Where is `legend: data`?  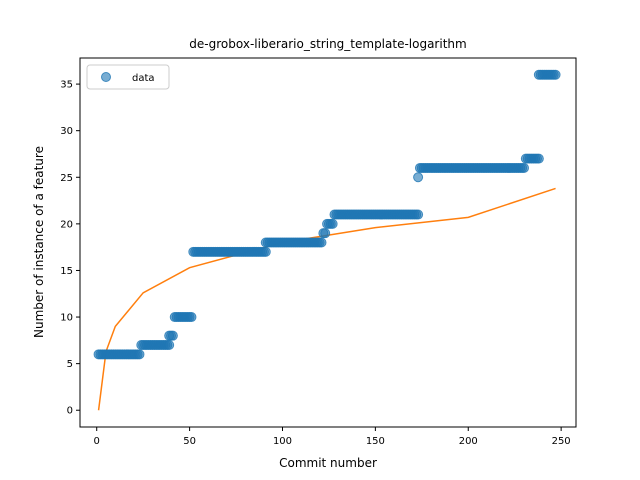 legend: data is located at coordinates (128, 77).